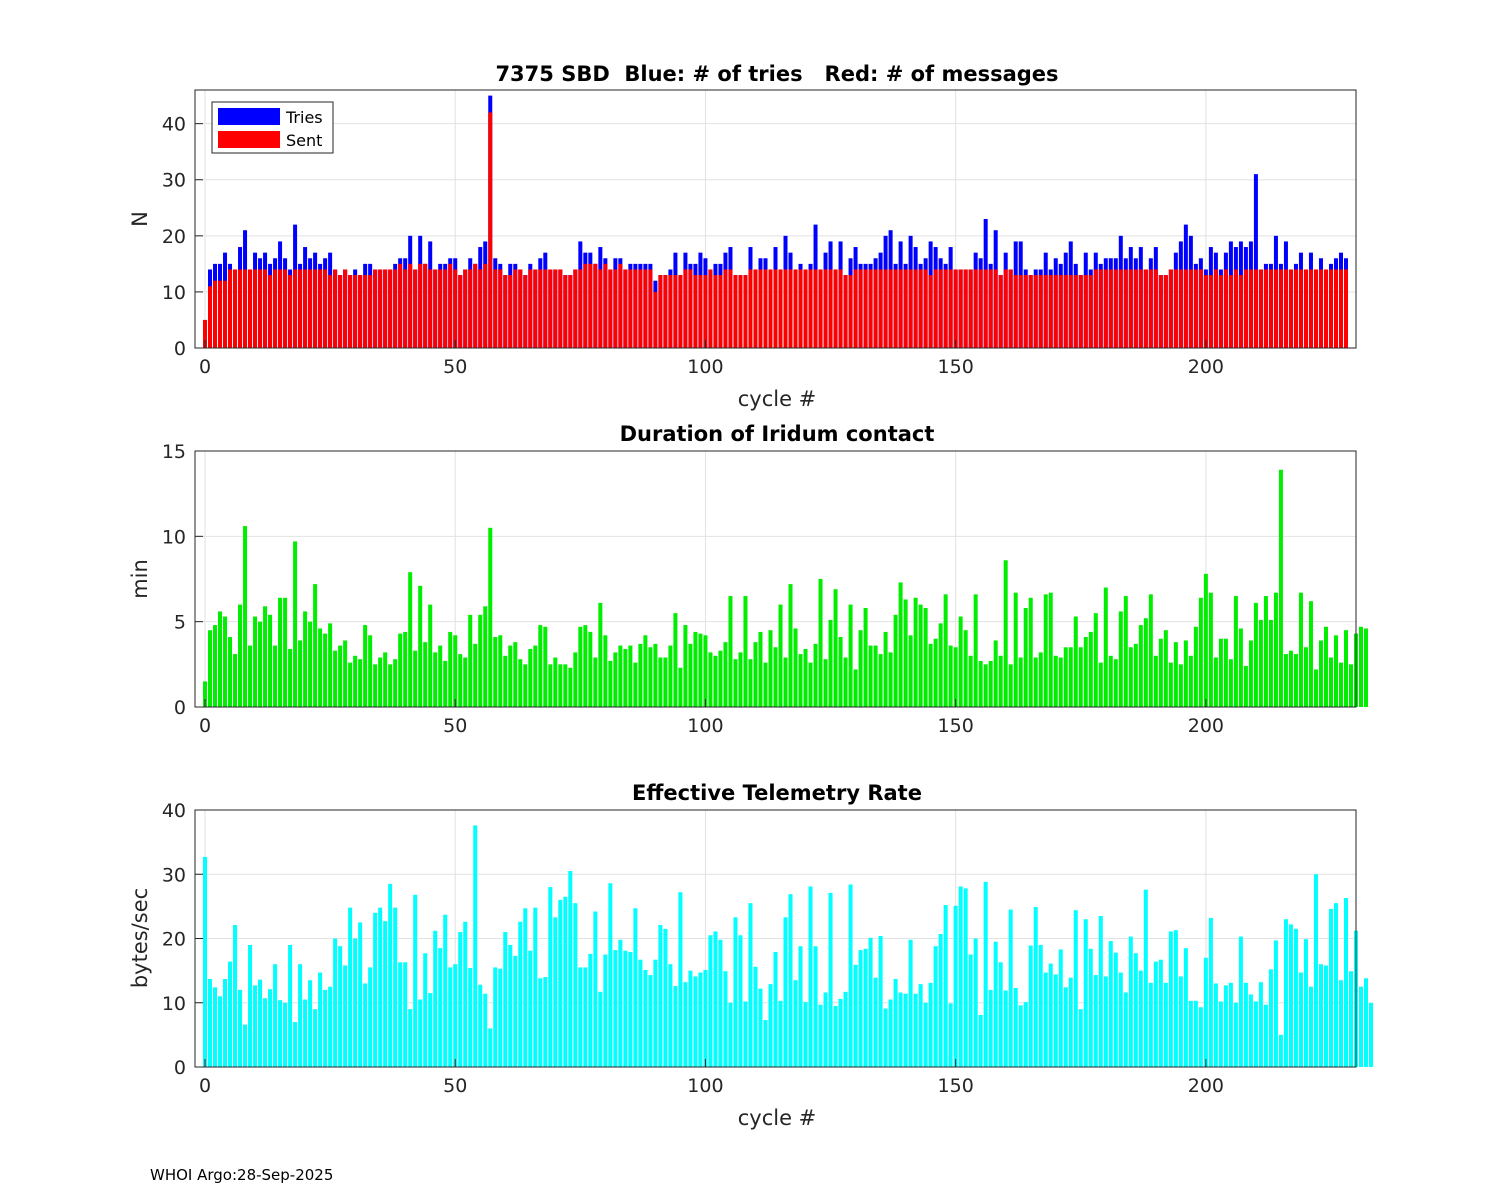  Describe the element at coordinates (249, 116) in the screenshot. I see `legend-swatch-tries` at that location.